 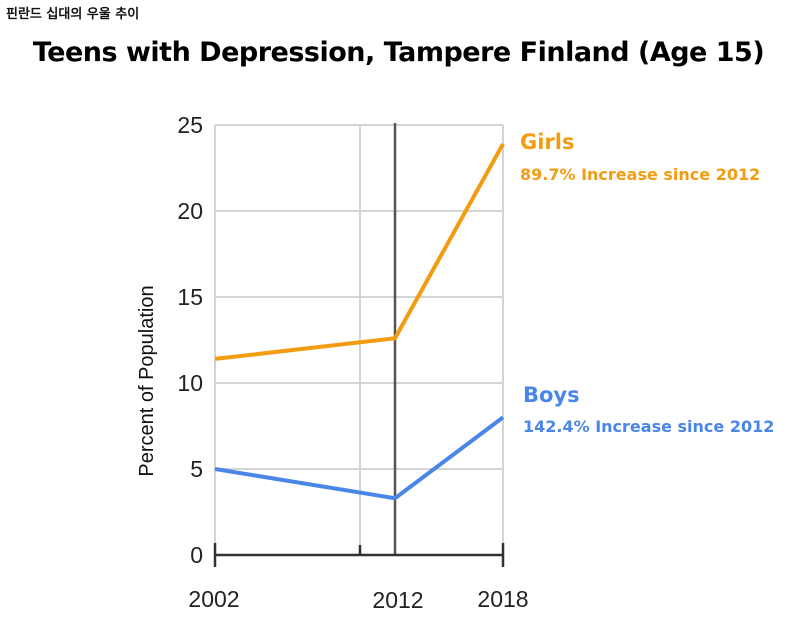 What do you see at coordinates (551, 395) in the screenshot?
I see `series-name-boys: Boys` at bounding box center [551, 395].